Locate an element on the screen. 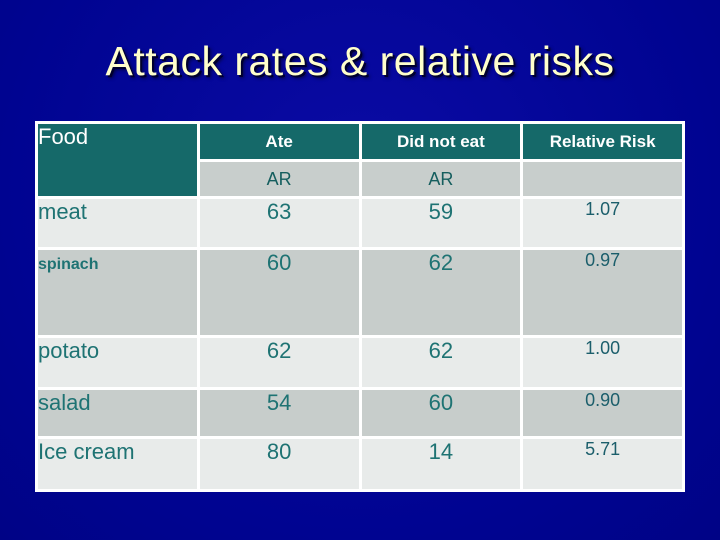 The image size is (720, 540). col-header-ate: Ate is located at coordinates (279, 141).